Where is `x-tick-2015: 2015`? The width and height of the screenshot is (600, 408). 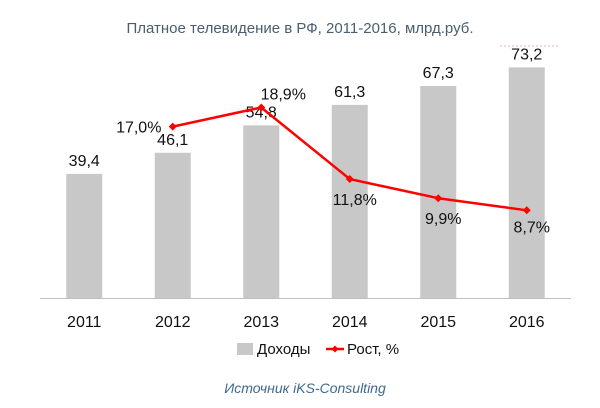 x-tick-2015: 2015 is located at coordinates (438, 322).